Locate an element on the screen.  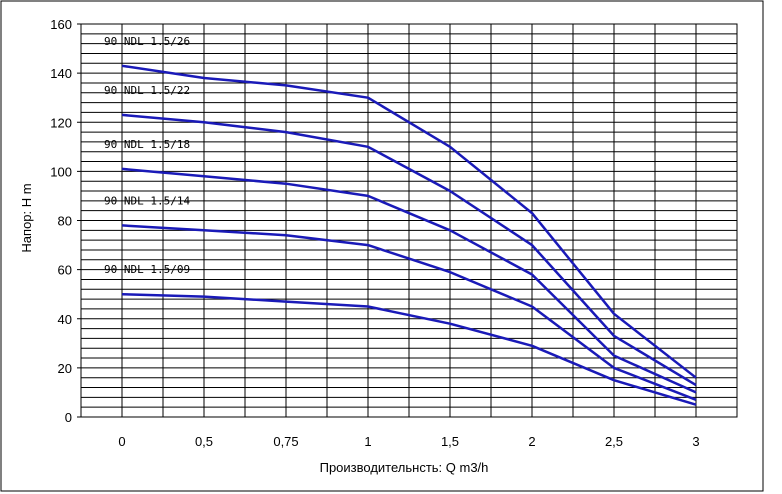
x-axis-title: Производительнсть: Q m3/h is located at coordinates (404, 467).